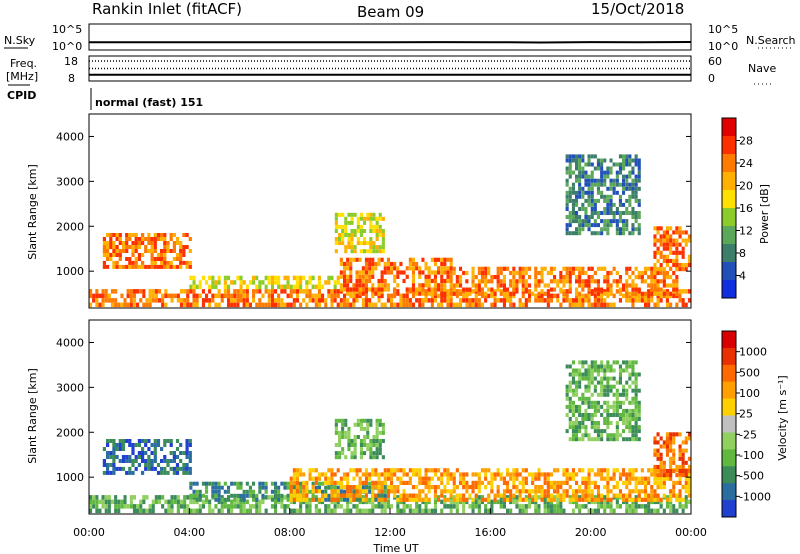 Image resolution: width=800 pixels, height=554 pixels. What do you see at coordinates (591, 532) in the screenshot?
I see `x-tick-label: 20:00` at bounding box center [591, 532].